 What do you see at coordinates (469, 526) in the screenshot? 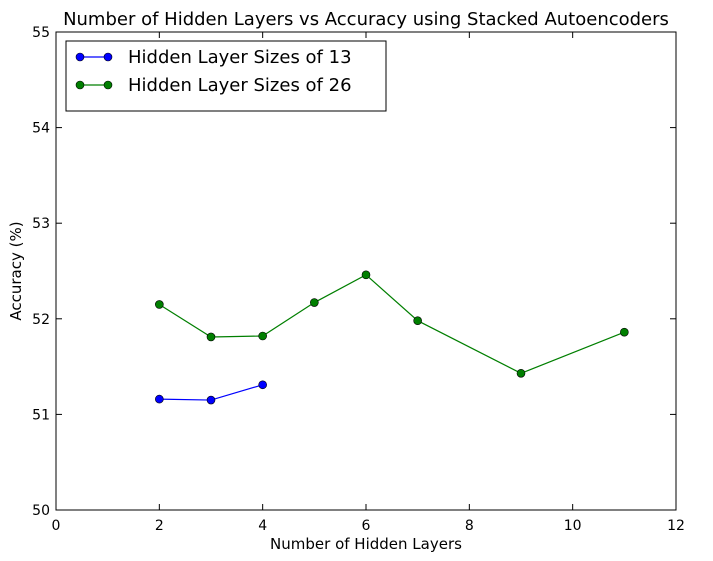
I see `x-tick-label: 8` at bounding box center [469, 526].